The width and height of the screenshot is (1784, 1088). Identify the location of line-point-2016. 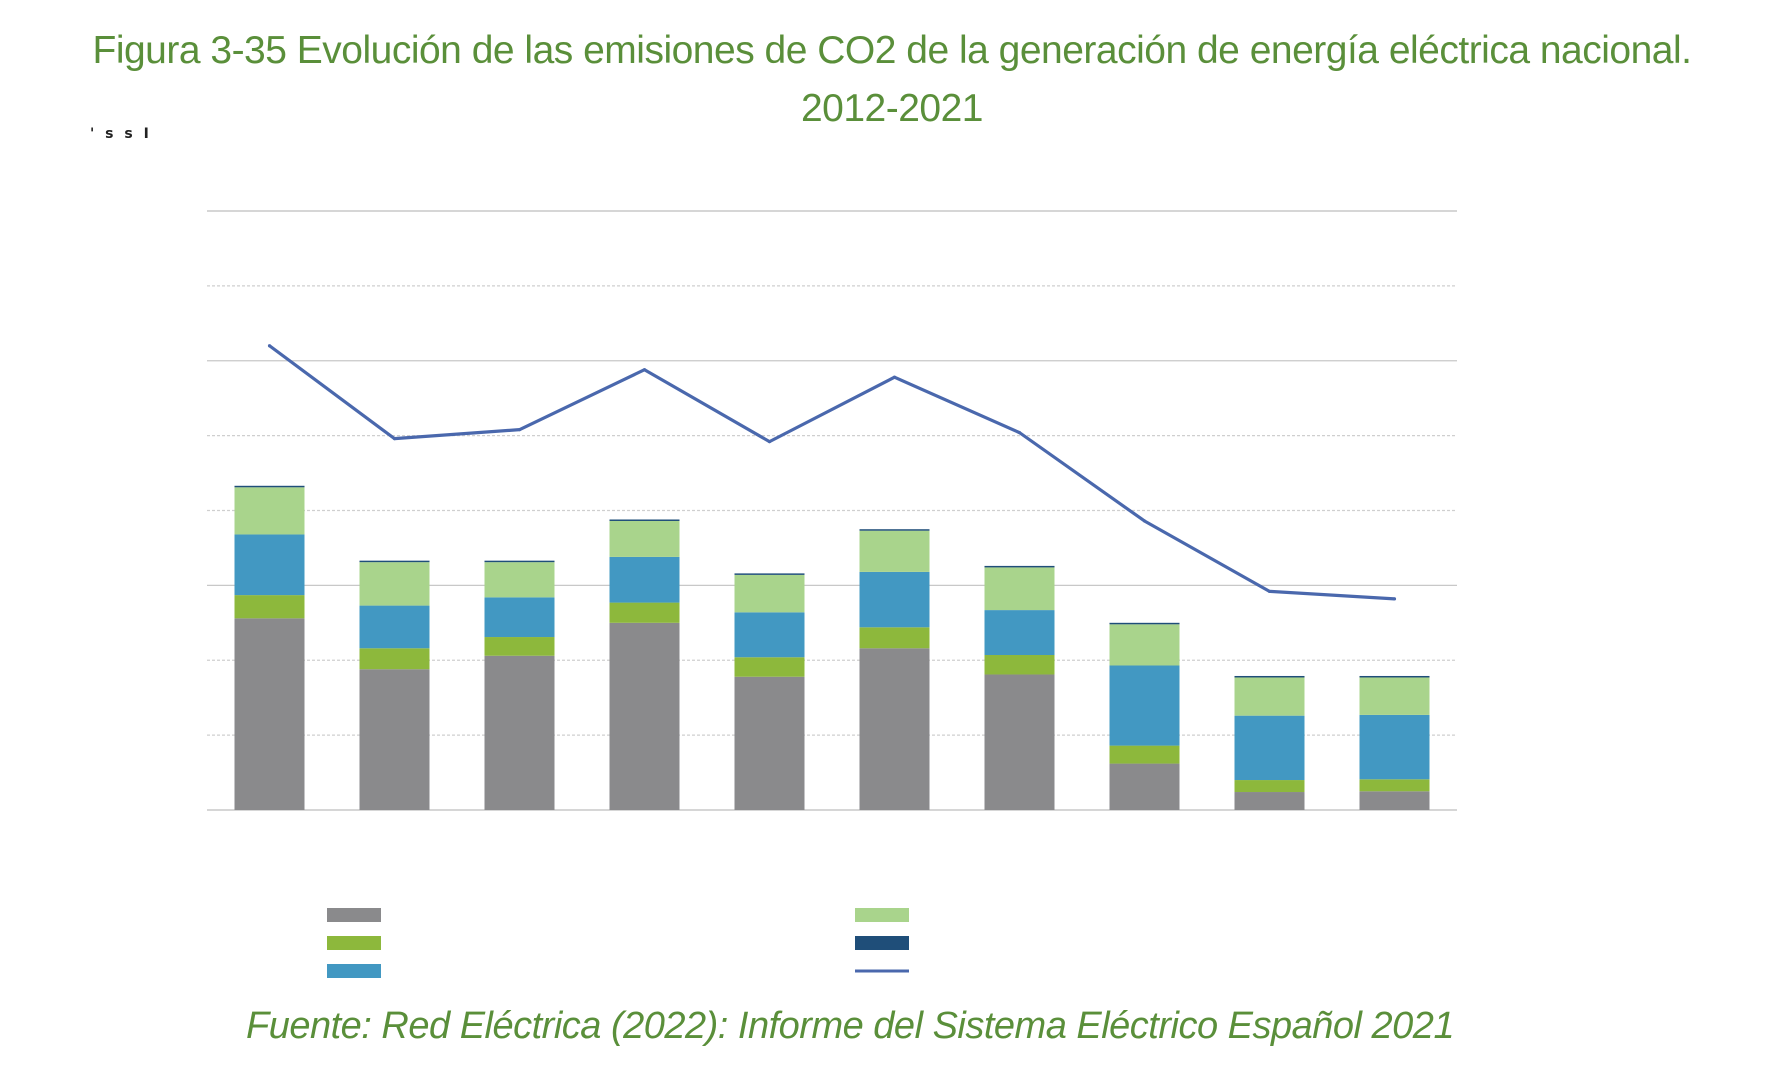
(769, 442).